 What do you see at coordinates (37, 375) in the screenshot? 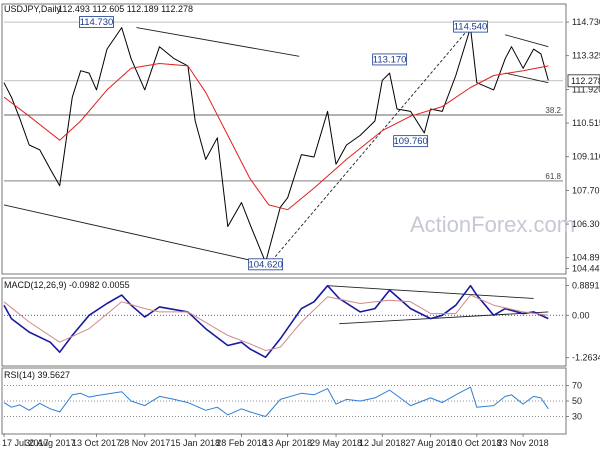
I see `rsi-panel-title: RSI(14) 39.5627` at bounding box center [37, 375].